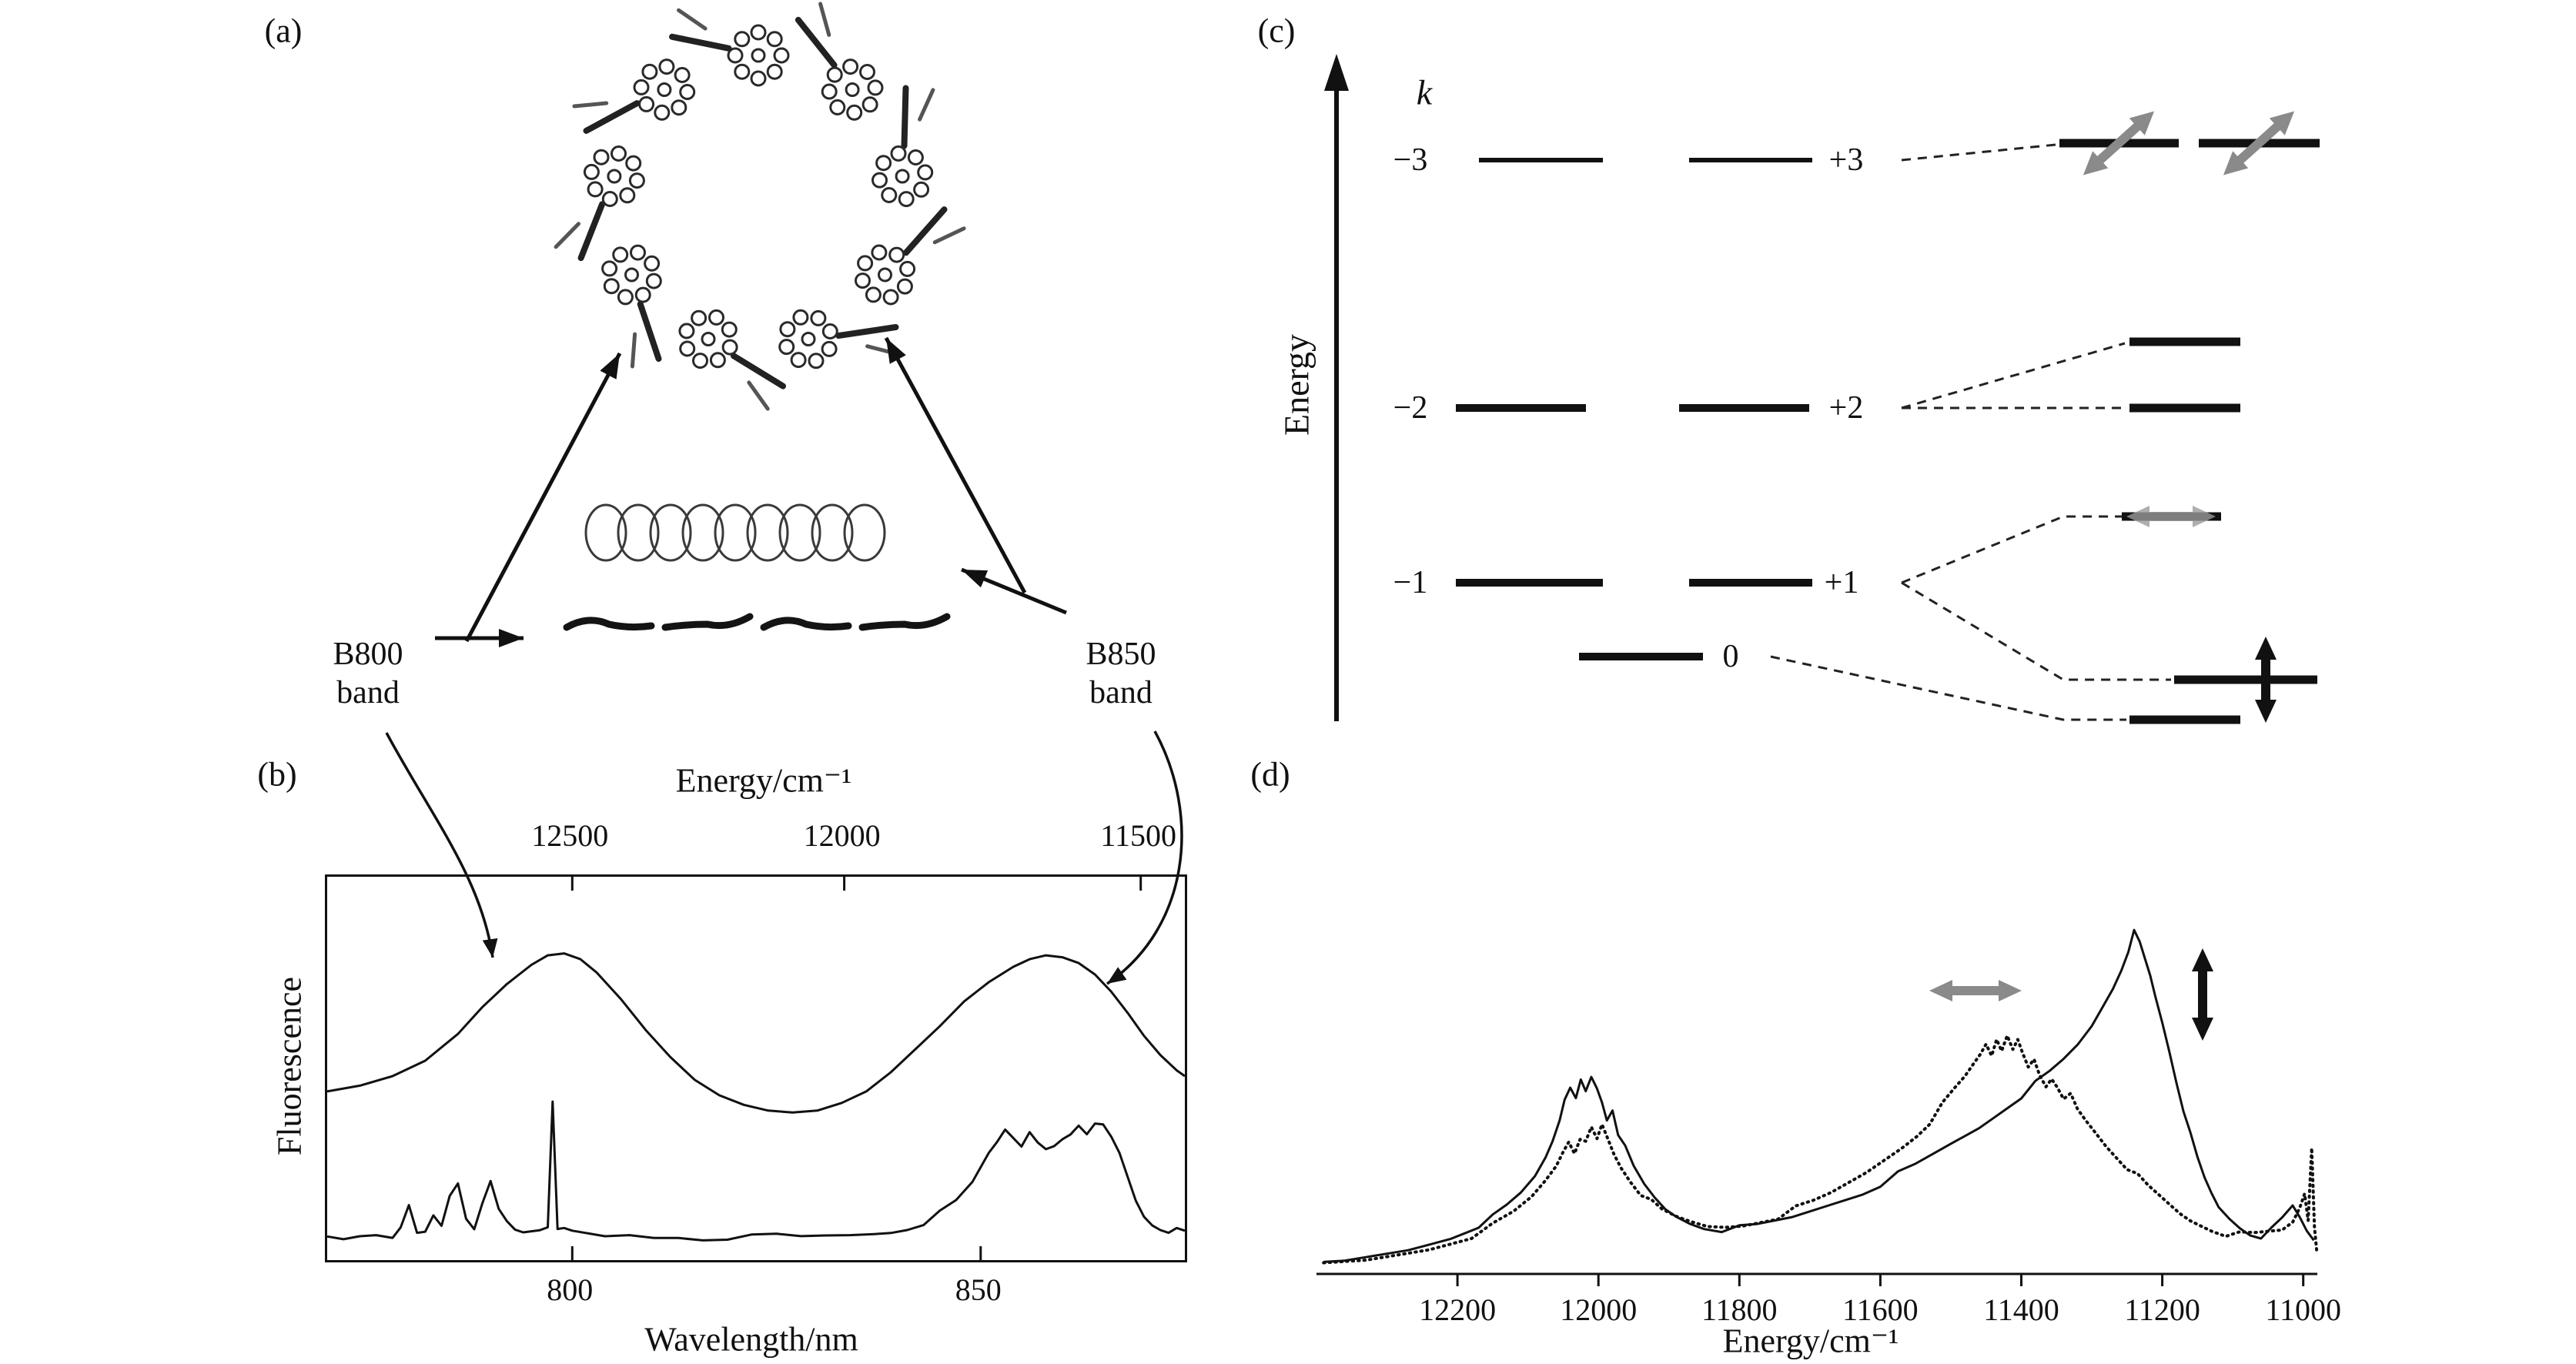 The image size is (2576, 1364). Describe the element at coordinates (284, 31) in the screenshot. I see `panel-a-label: (a)` at that location.